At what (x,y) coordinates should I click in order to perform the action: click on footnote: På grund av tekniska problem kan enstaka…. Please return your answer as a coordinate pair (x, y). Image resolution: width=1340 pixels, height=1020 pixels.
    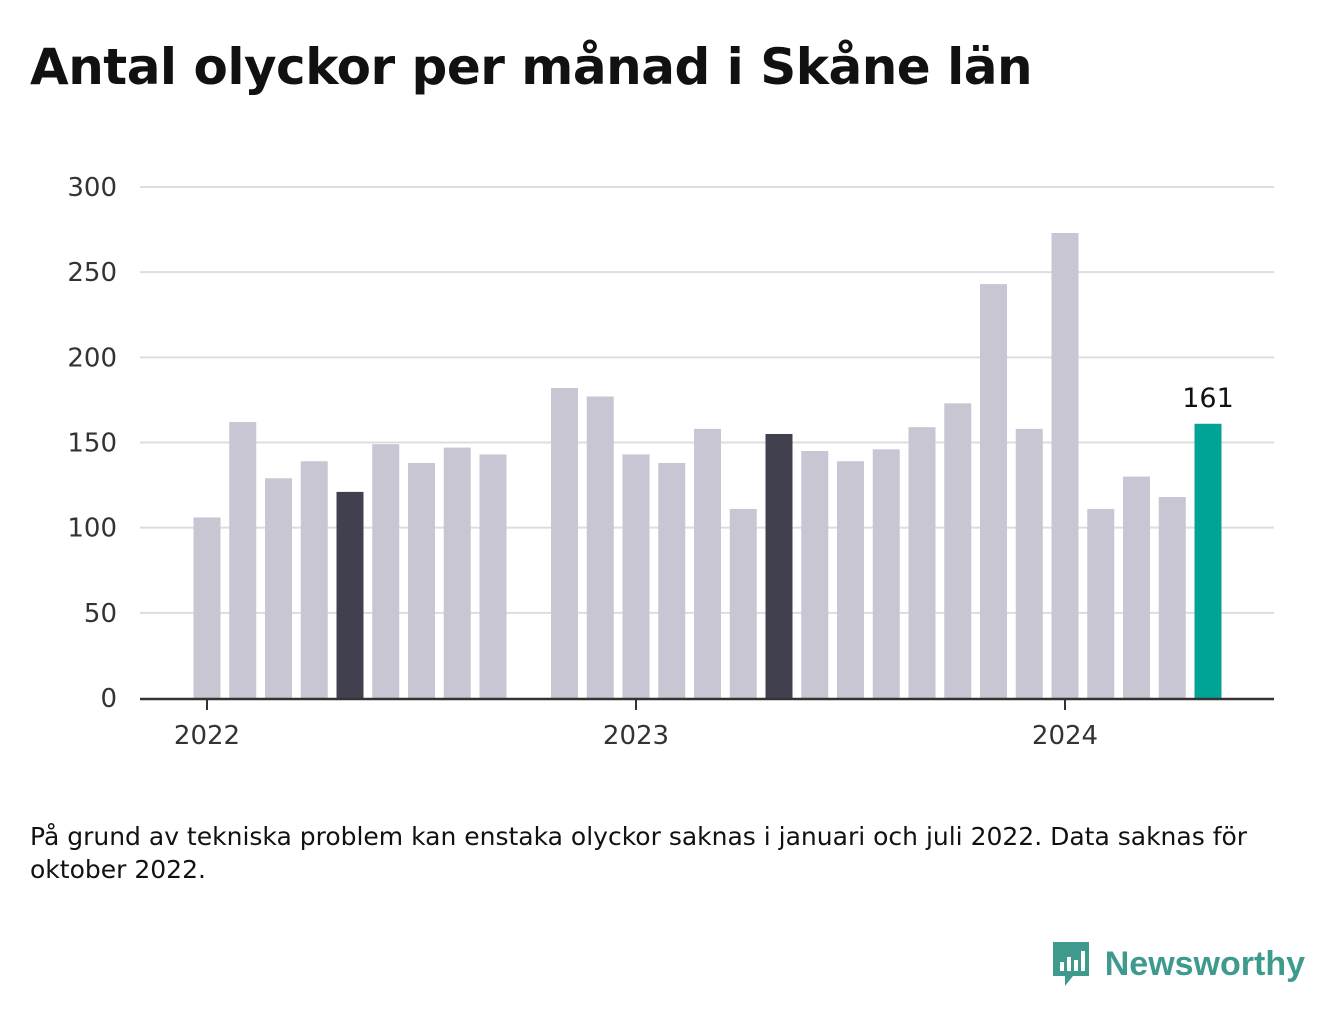
    Looking at the image, I should click on (639, 853).